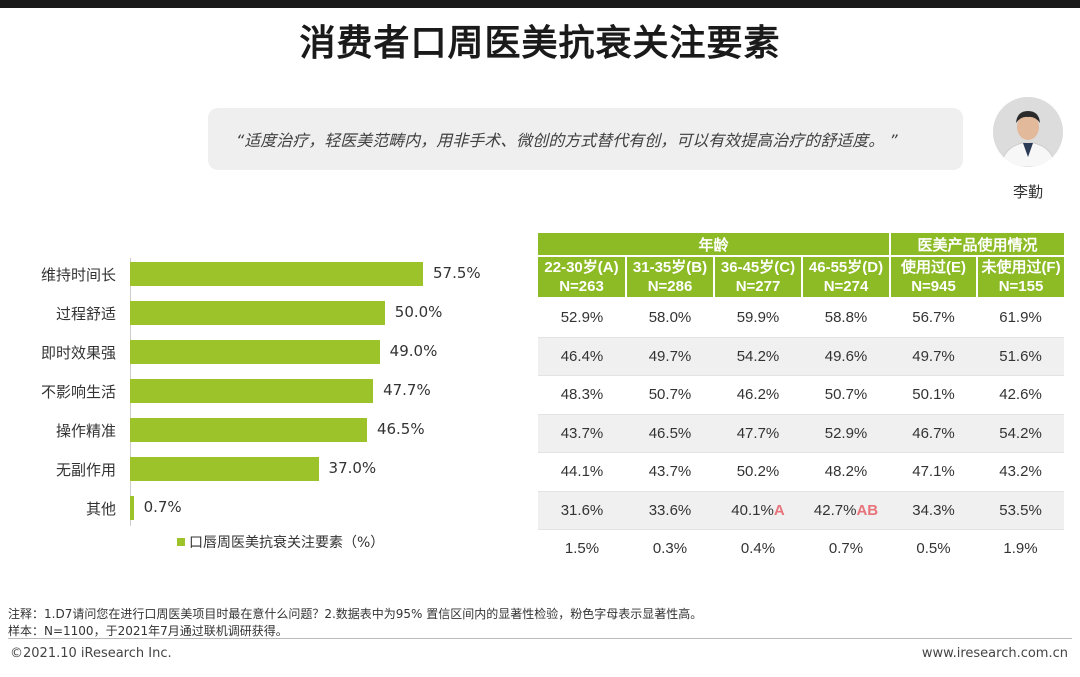  I want to click on table-cell: 58.0%, so click(670, 318).